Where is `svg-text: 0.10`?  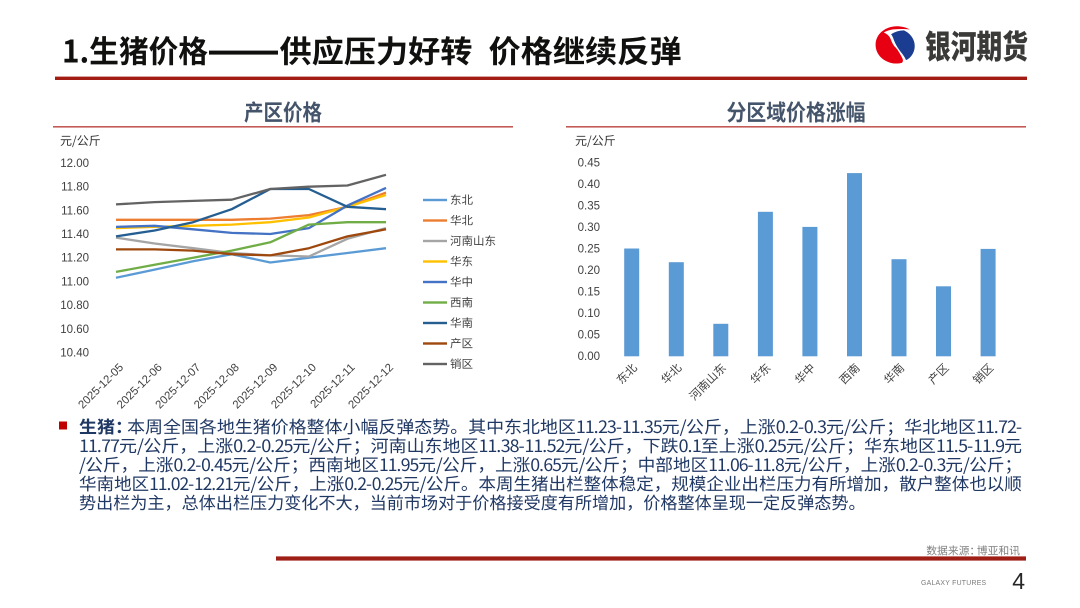 svg-text: 0.10 is located at coordinates (589, 314).